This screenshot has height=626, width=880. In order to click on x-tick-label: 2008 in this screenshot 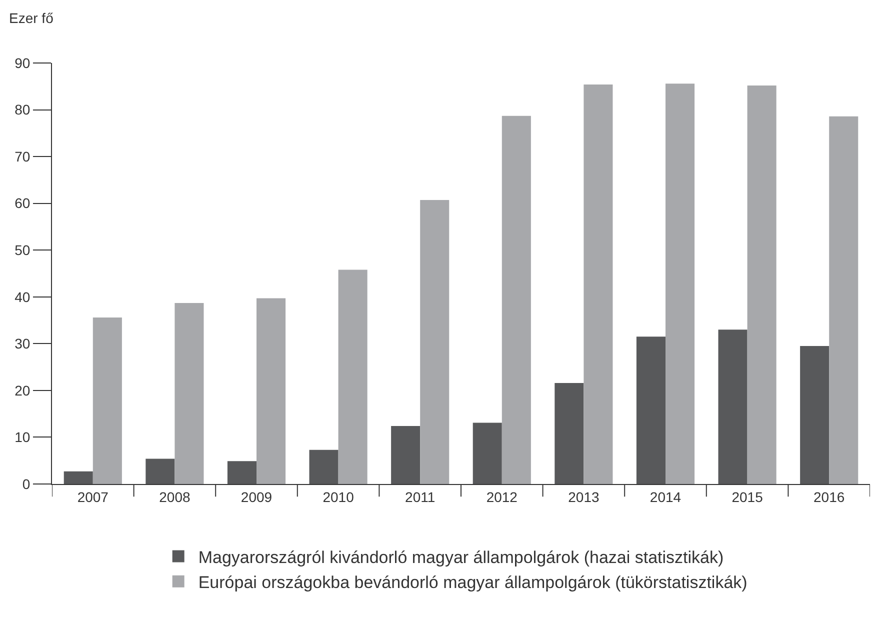, I will do `click(174, 496)`.